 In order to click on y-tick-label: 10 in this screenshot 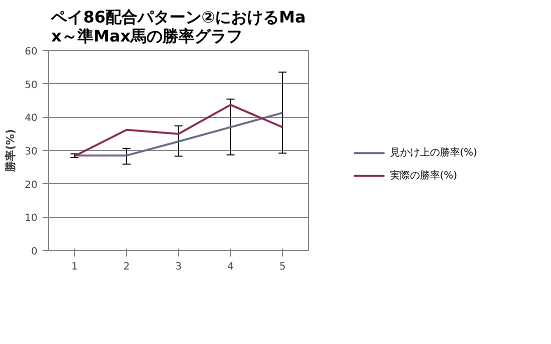, I will do `click(31, 218)`.